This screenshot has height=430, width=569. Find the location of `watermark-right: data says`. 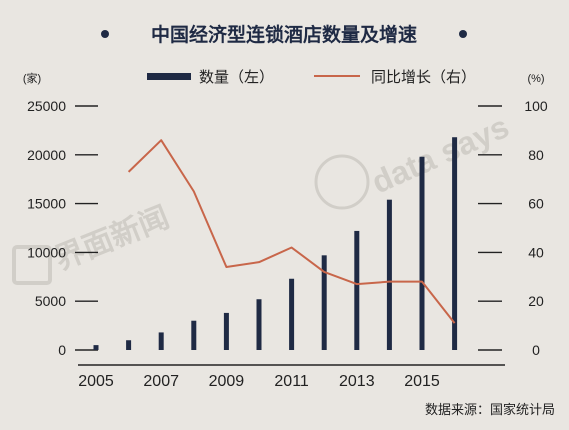

watermark-right: data says is located at coordinates (414, 159).